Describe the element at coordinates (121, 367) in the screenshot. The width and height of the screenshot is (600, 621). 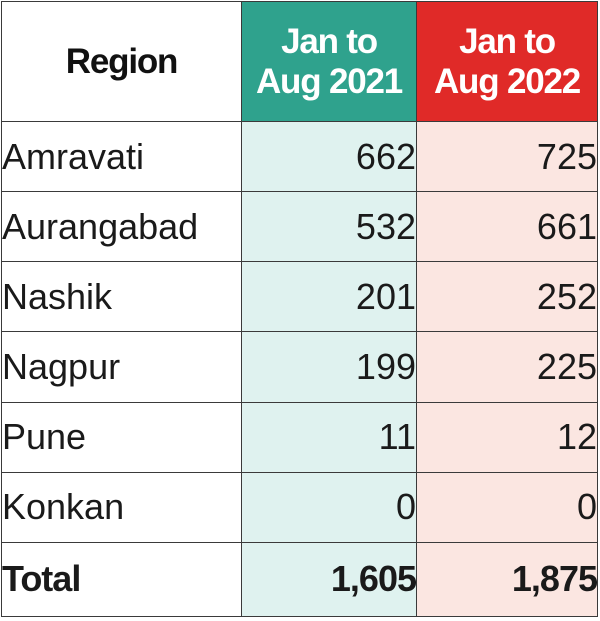
I see `cell-region: Nagpur` at that location.